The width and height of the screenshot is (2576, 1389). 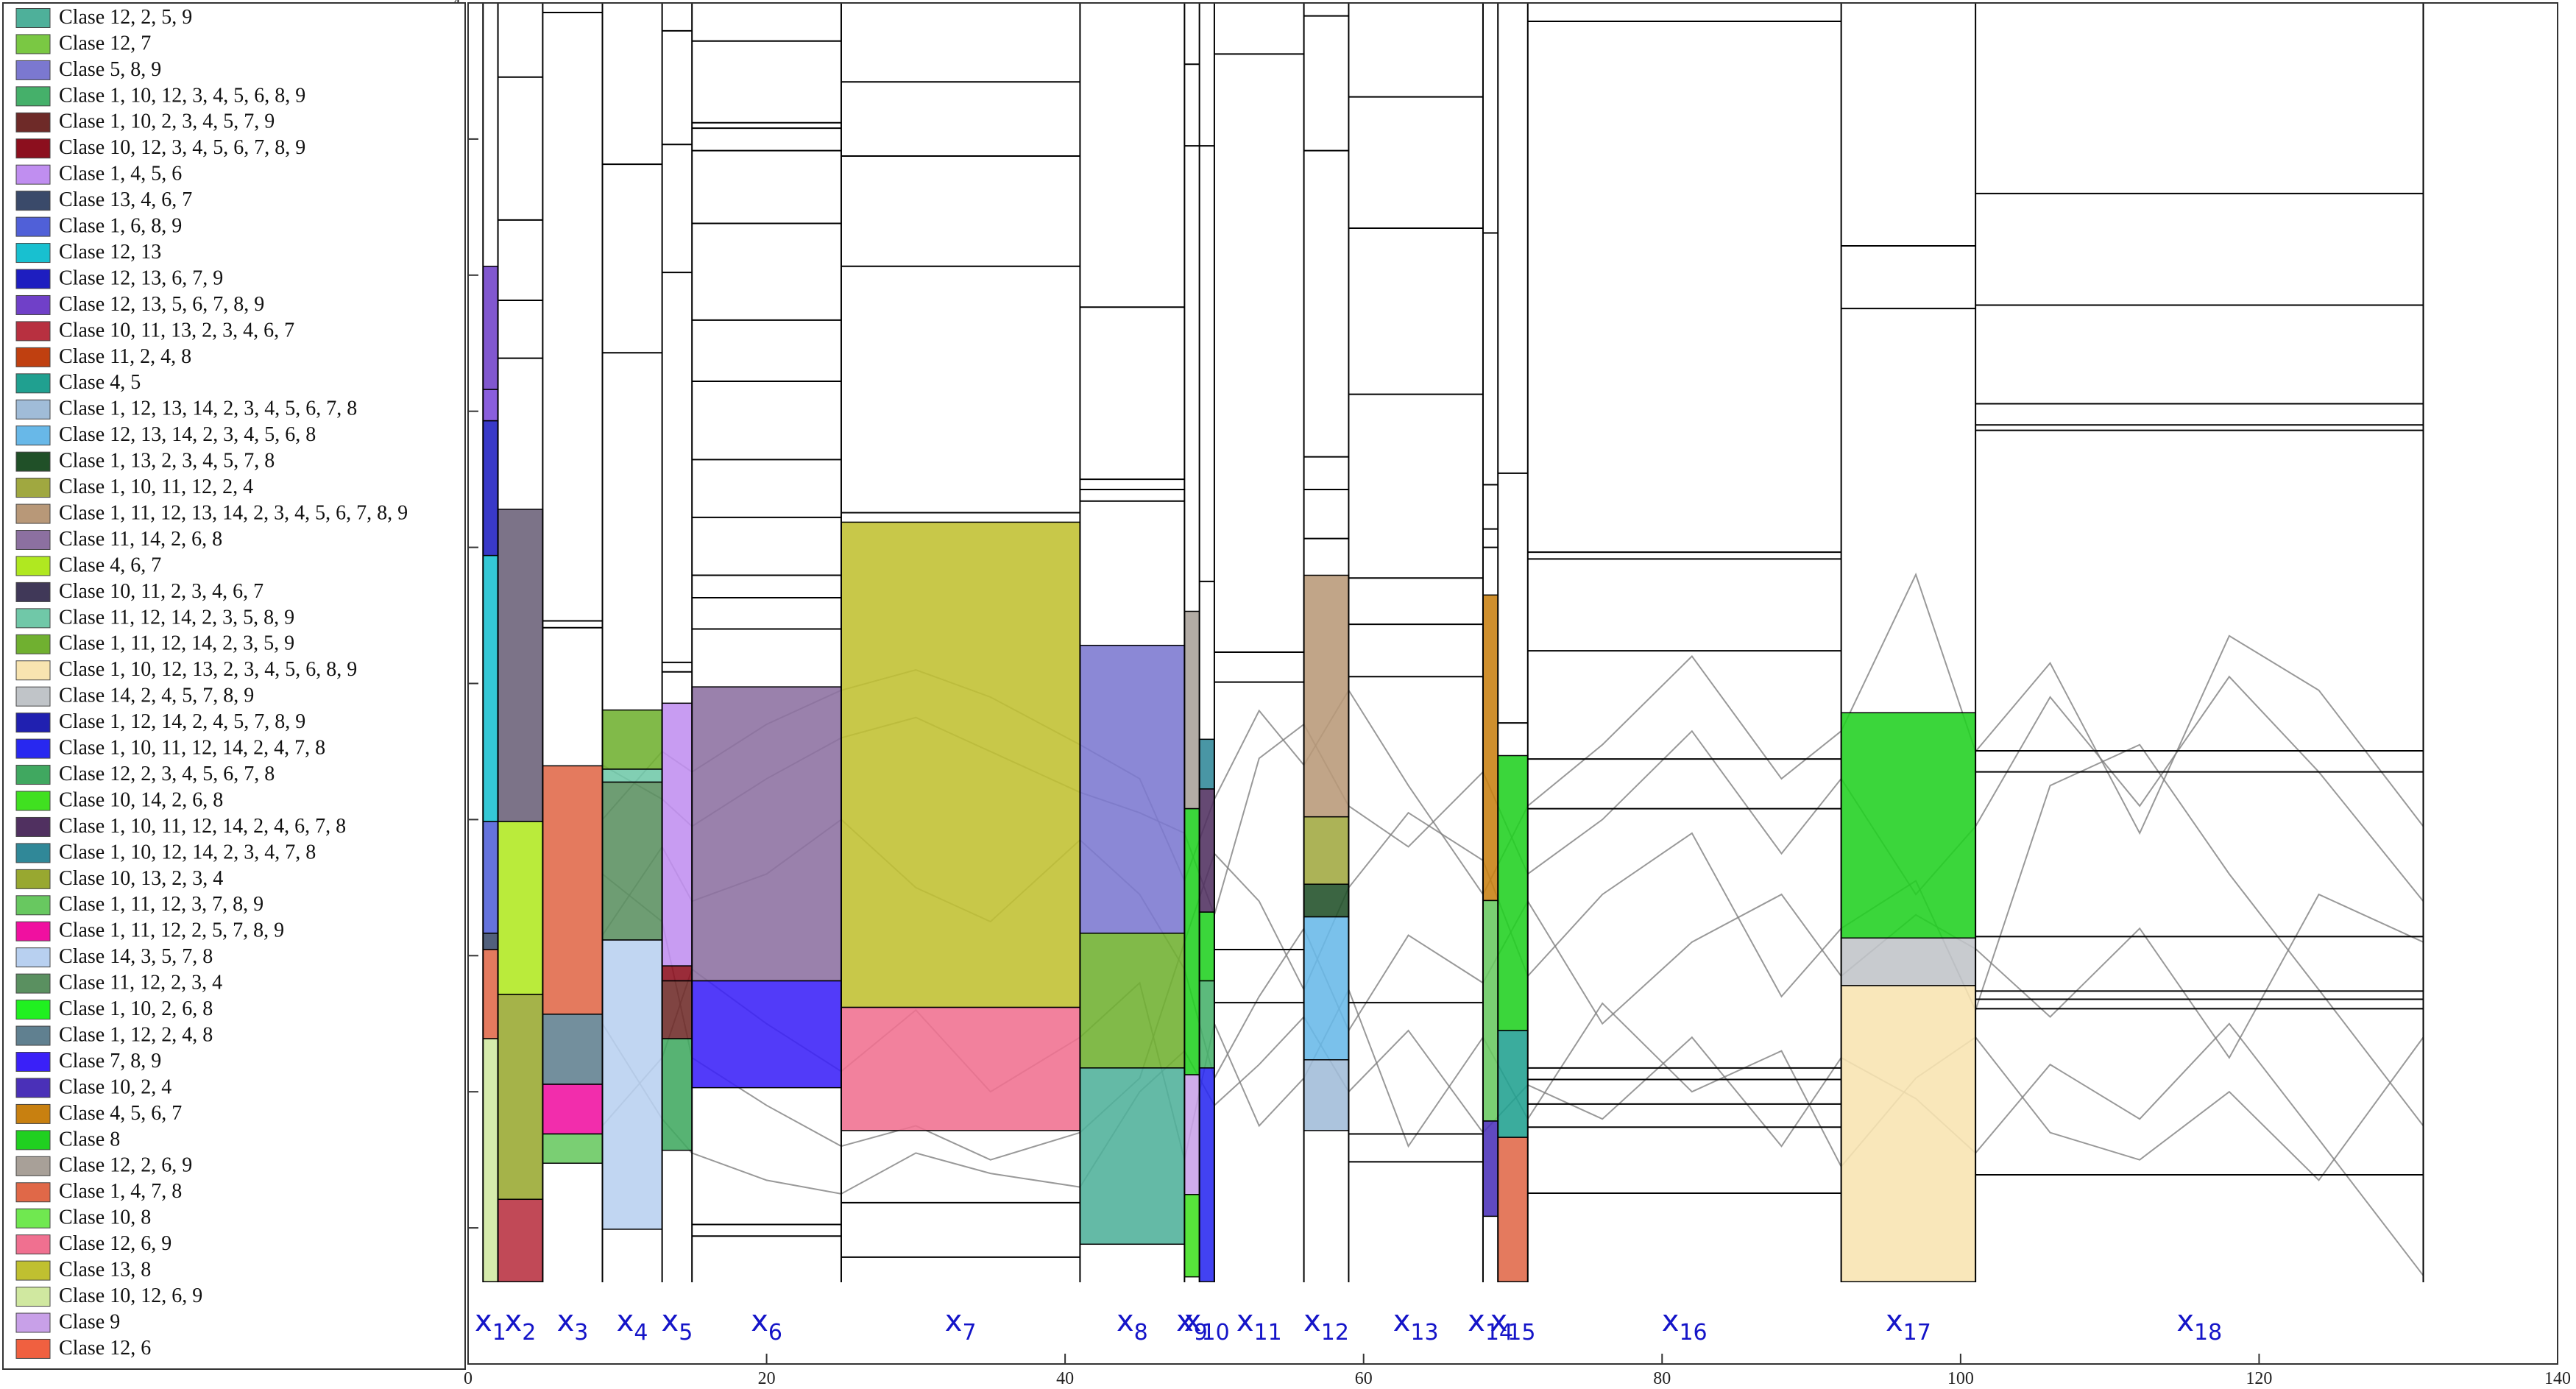 What do you see at coordinates (1521, 1333) in the screenshot?
I see `variable-index: 15` at bounding box center [1521, 1333].